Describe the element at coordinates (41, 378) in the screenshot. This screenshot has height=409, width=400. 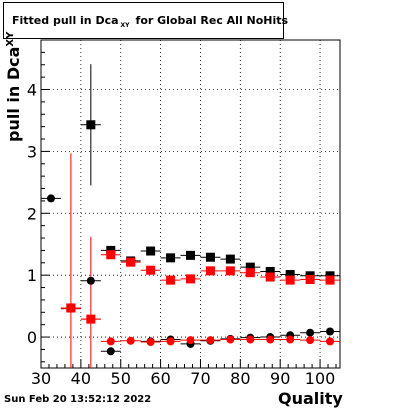
I see `x-tick-label: 30` at that location.